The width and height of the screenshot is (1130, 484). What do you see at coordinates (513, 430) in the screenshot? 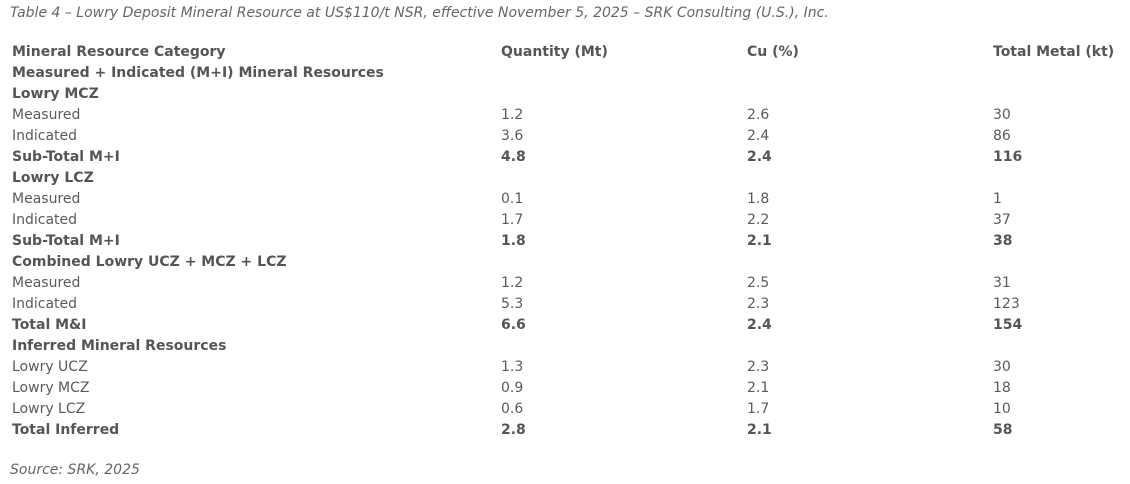
I see `quantity-cell: 2.8` at bounding box center [513, 430].